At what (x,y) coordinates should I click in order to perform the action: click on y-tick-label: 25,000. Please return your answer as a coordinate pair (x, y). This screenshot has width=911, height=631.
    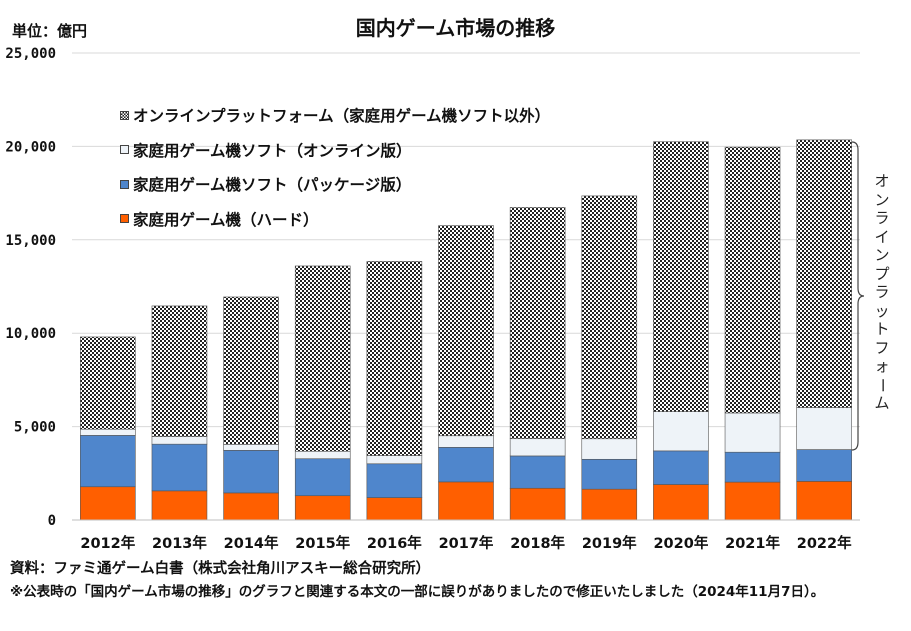
    Looking at the image, I should click on (30, 54).